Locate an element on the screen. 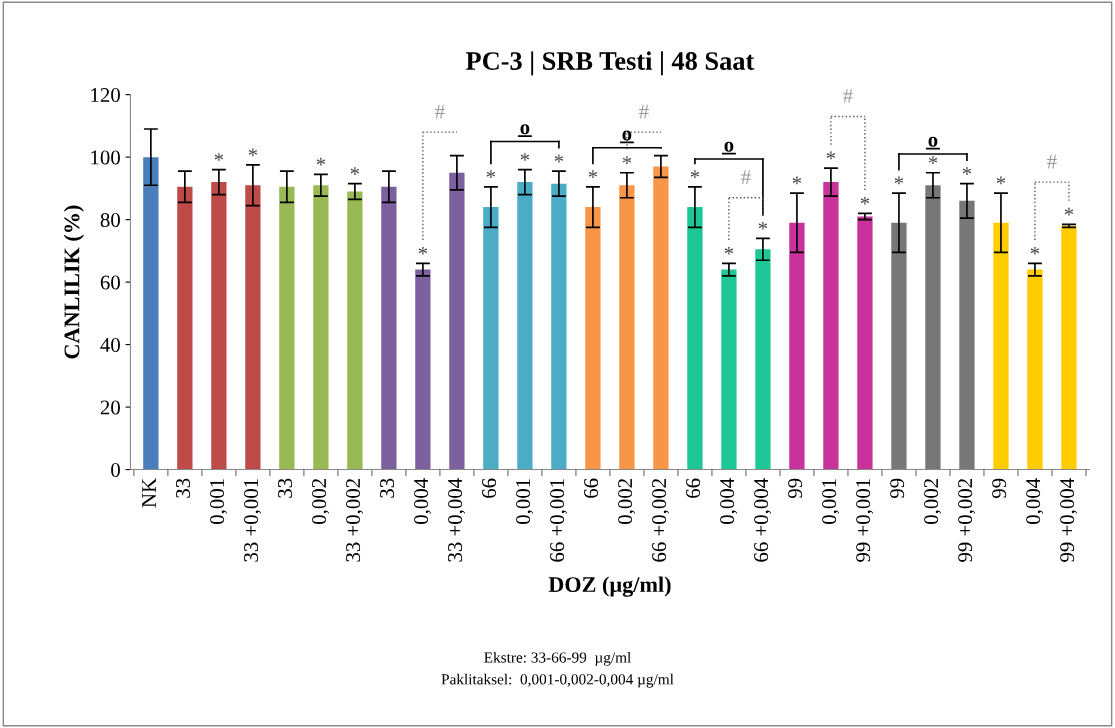 The height and width of the screenshot is (728, 1115). y-tick-label: 60 is located at coordinates (110, 282).